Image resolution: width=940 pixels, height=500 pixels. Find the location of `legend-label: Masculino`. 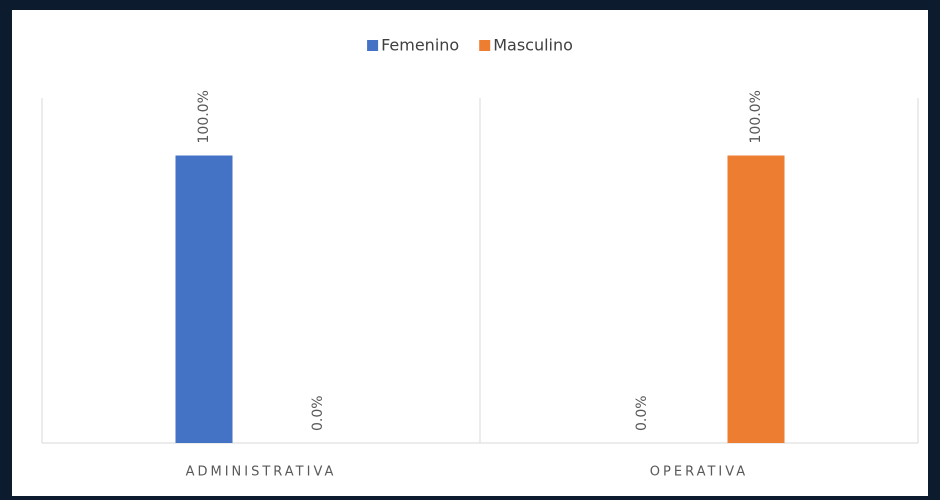

legend-label: Masculino is located at coordinates (533, 45).